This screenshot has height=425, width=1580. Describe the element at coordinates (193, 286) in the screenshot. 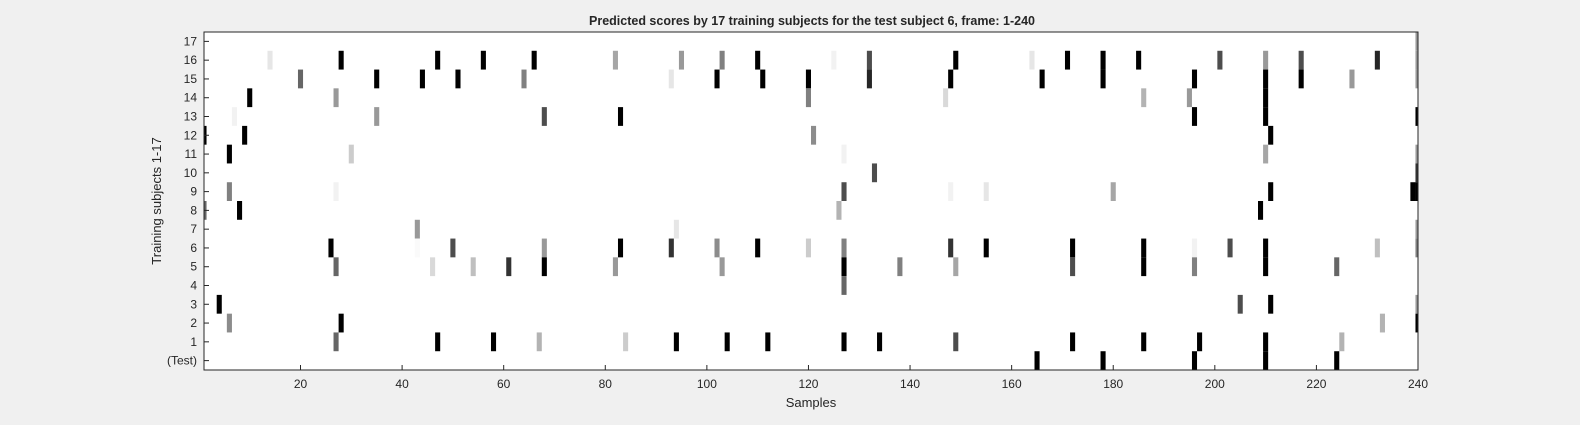

I see `y-tick-label: 4` at that location.